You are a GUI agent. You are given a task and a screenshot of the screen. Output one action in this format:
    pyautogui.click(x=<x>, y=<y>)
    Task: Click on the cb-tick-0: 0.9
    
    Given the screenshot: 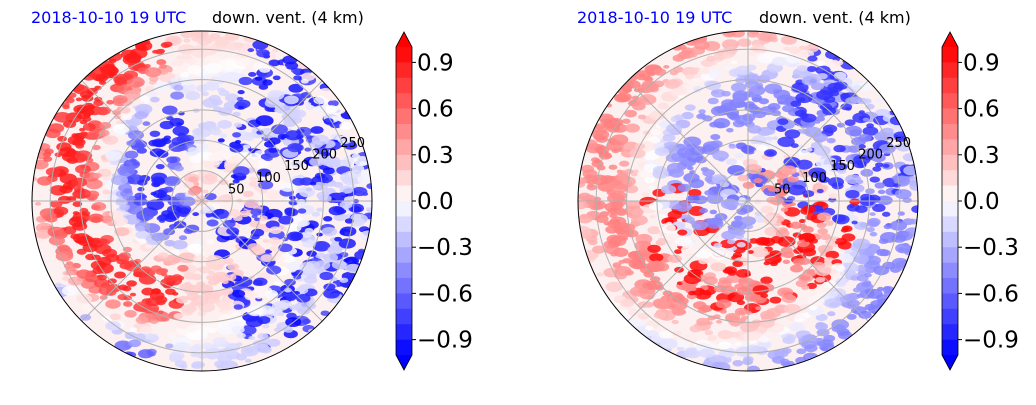 What is the action you would take?
    pyautogui.click(x=435, y=63)
    